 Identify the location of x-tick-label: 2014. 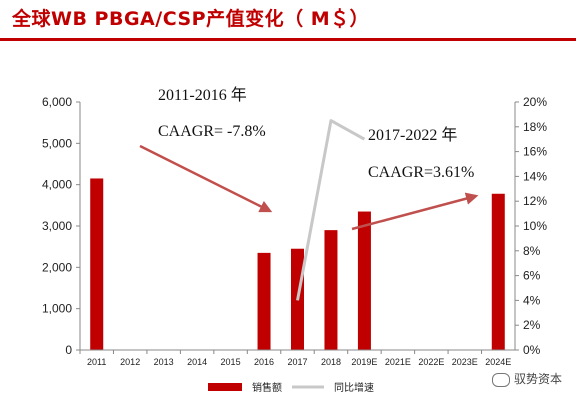
(197, 362).